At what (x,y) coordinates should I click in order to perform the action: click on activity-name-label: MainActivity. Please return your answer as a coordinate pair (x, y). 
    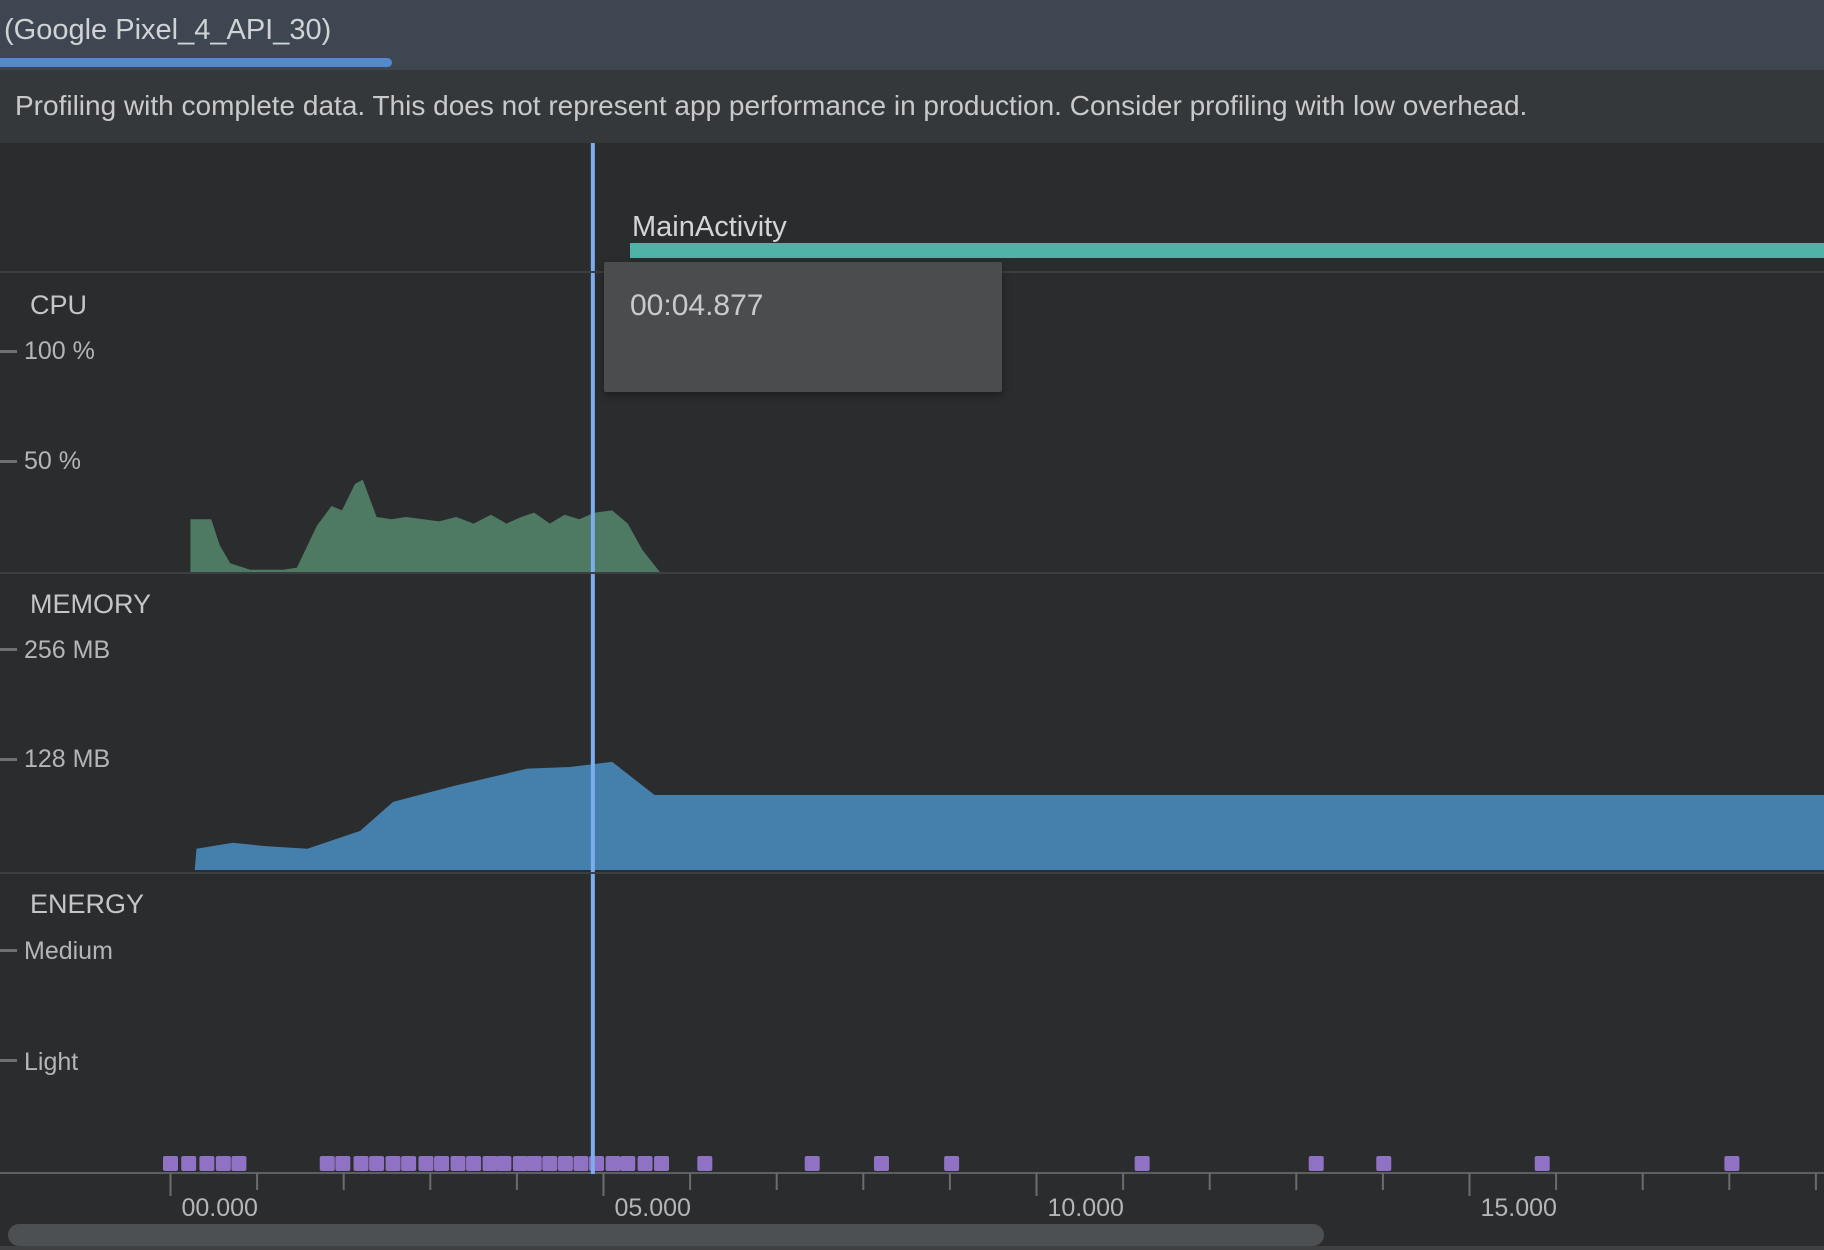
    Looking at the image, I should click on (709, 227).